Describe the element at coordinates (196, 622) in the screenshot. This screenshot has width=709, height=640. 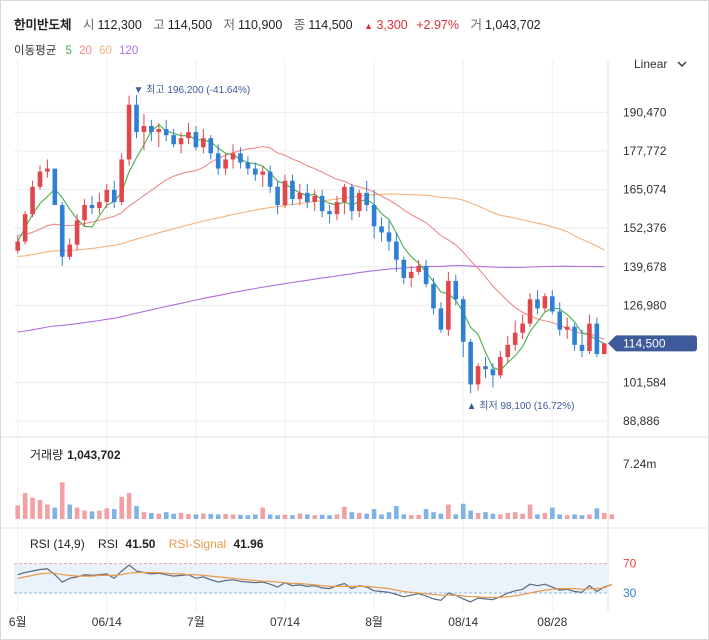
I see `x-axis-label: 7월` at that location.